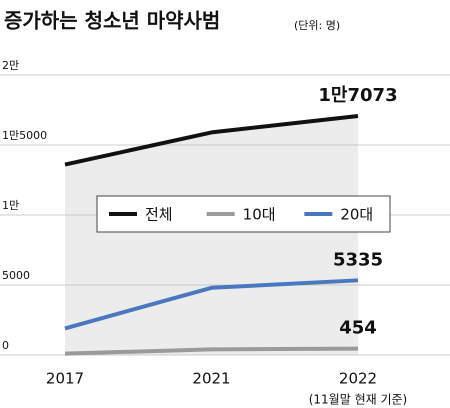  Describe the element at coordinates (358, 259) in the screenshot. I see `value-label: 5335` at that location.